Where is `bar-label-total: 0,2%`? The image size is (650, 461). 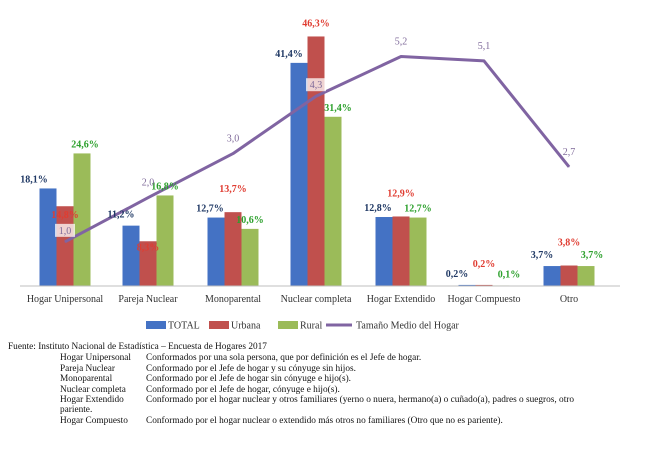
bar-label-total: 0,2% is located at coordinates (457, 274).